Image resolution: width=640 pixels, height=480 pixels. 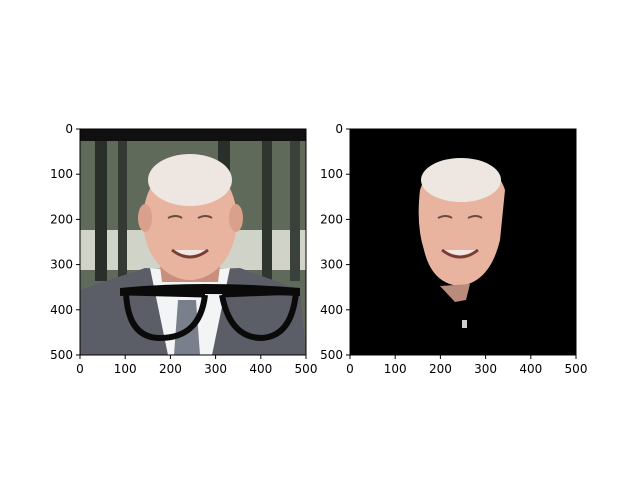 What do you see at coordinates (460, 253) in the screenshot?
I see `segmented-mouth` at bounding box center [460, 253].